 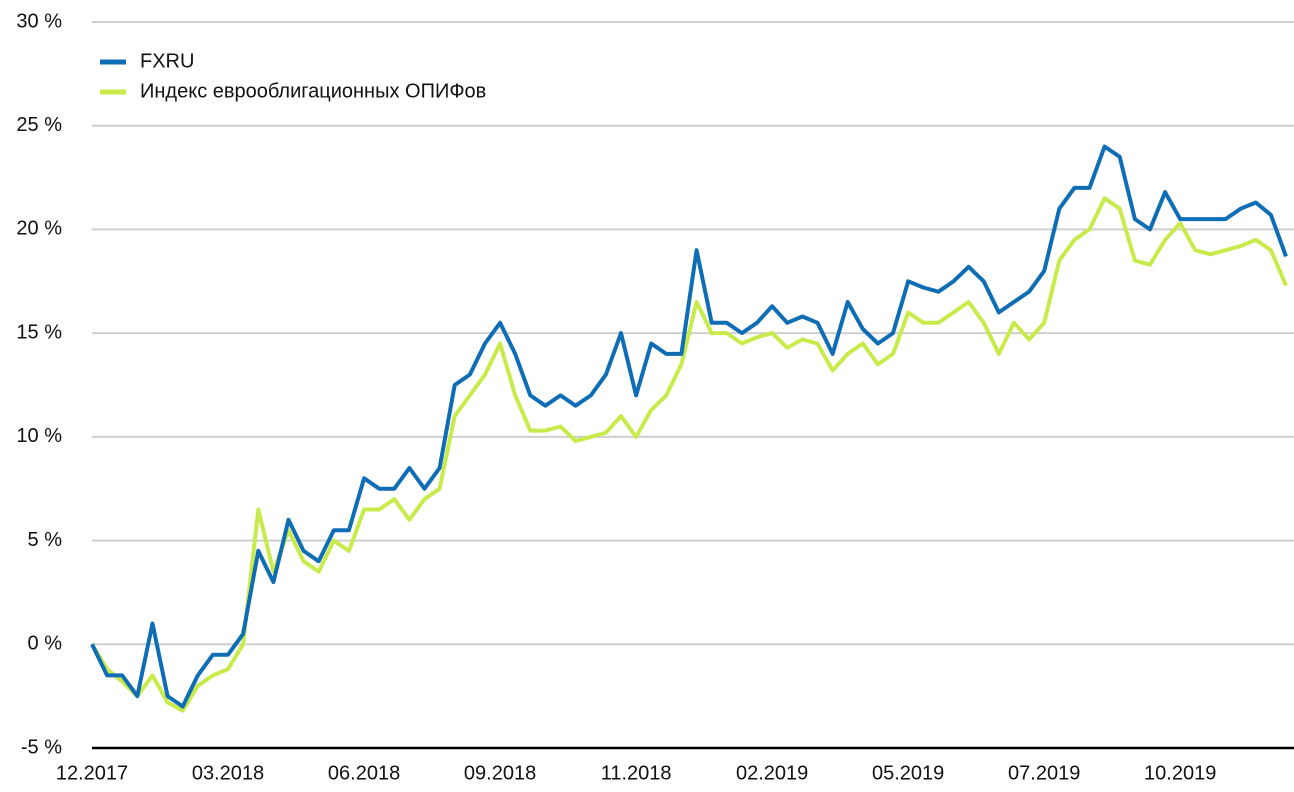 I want to click on legend-label: FXRU, so click(x=167, y=61).